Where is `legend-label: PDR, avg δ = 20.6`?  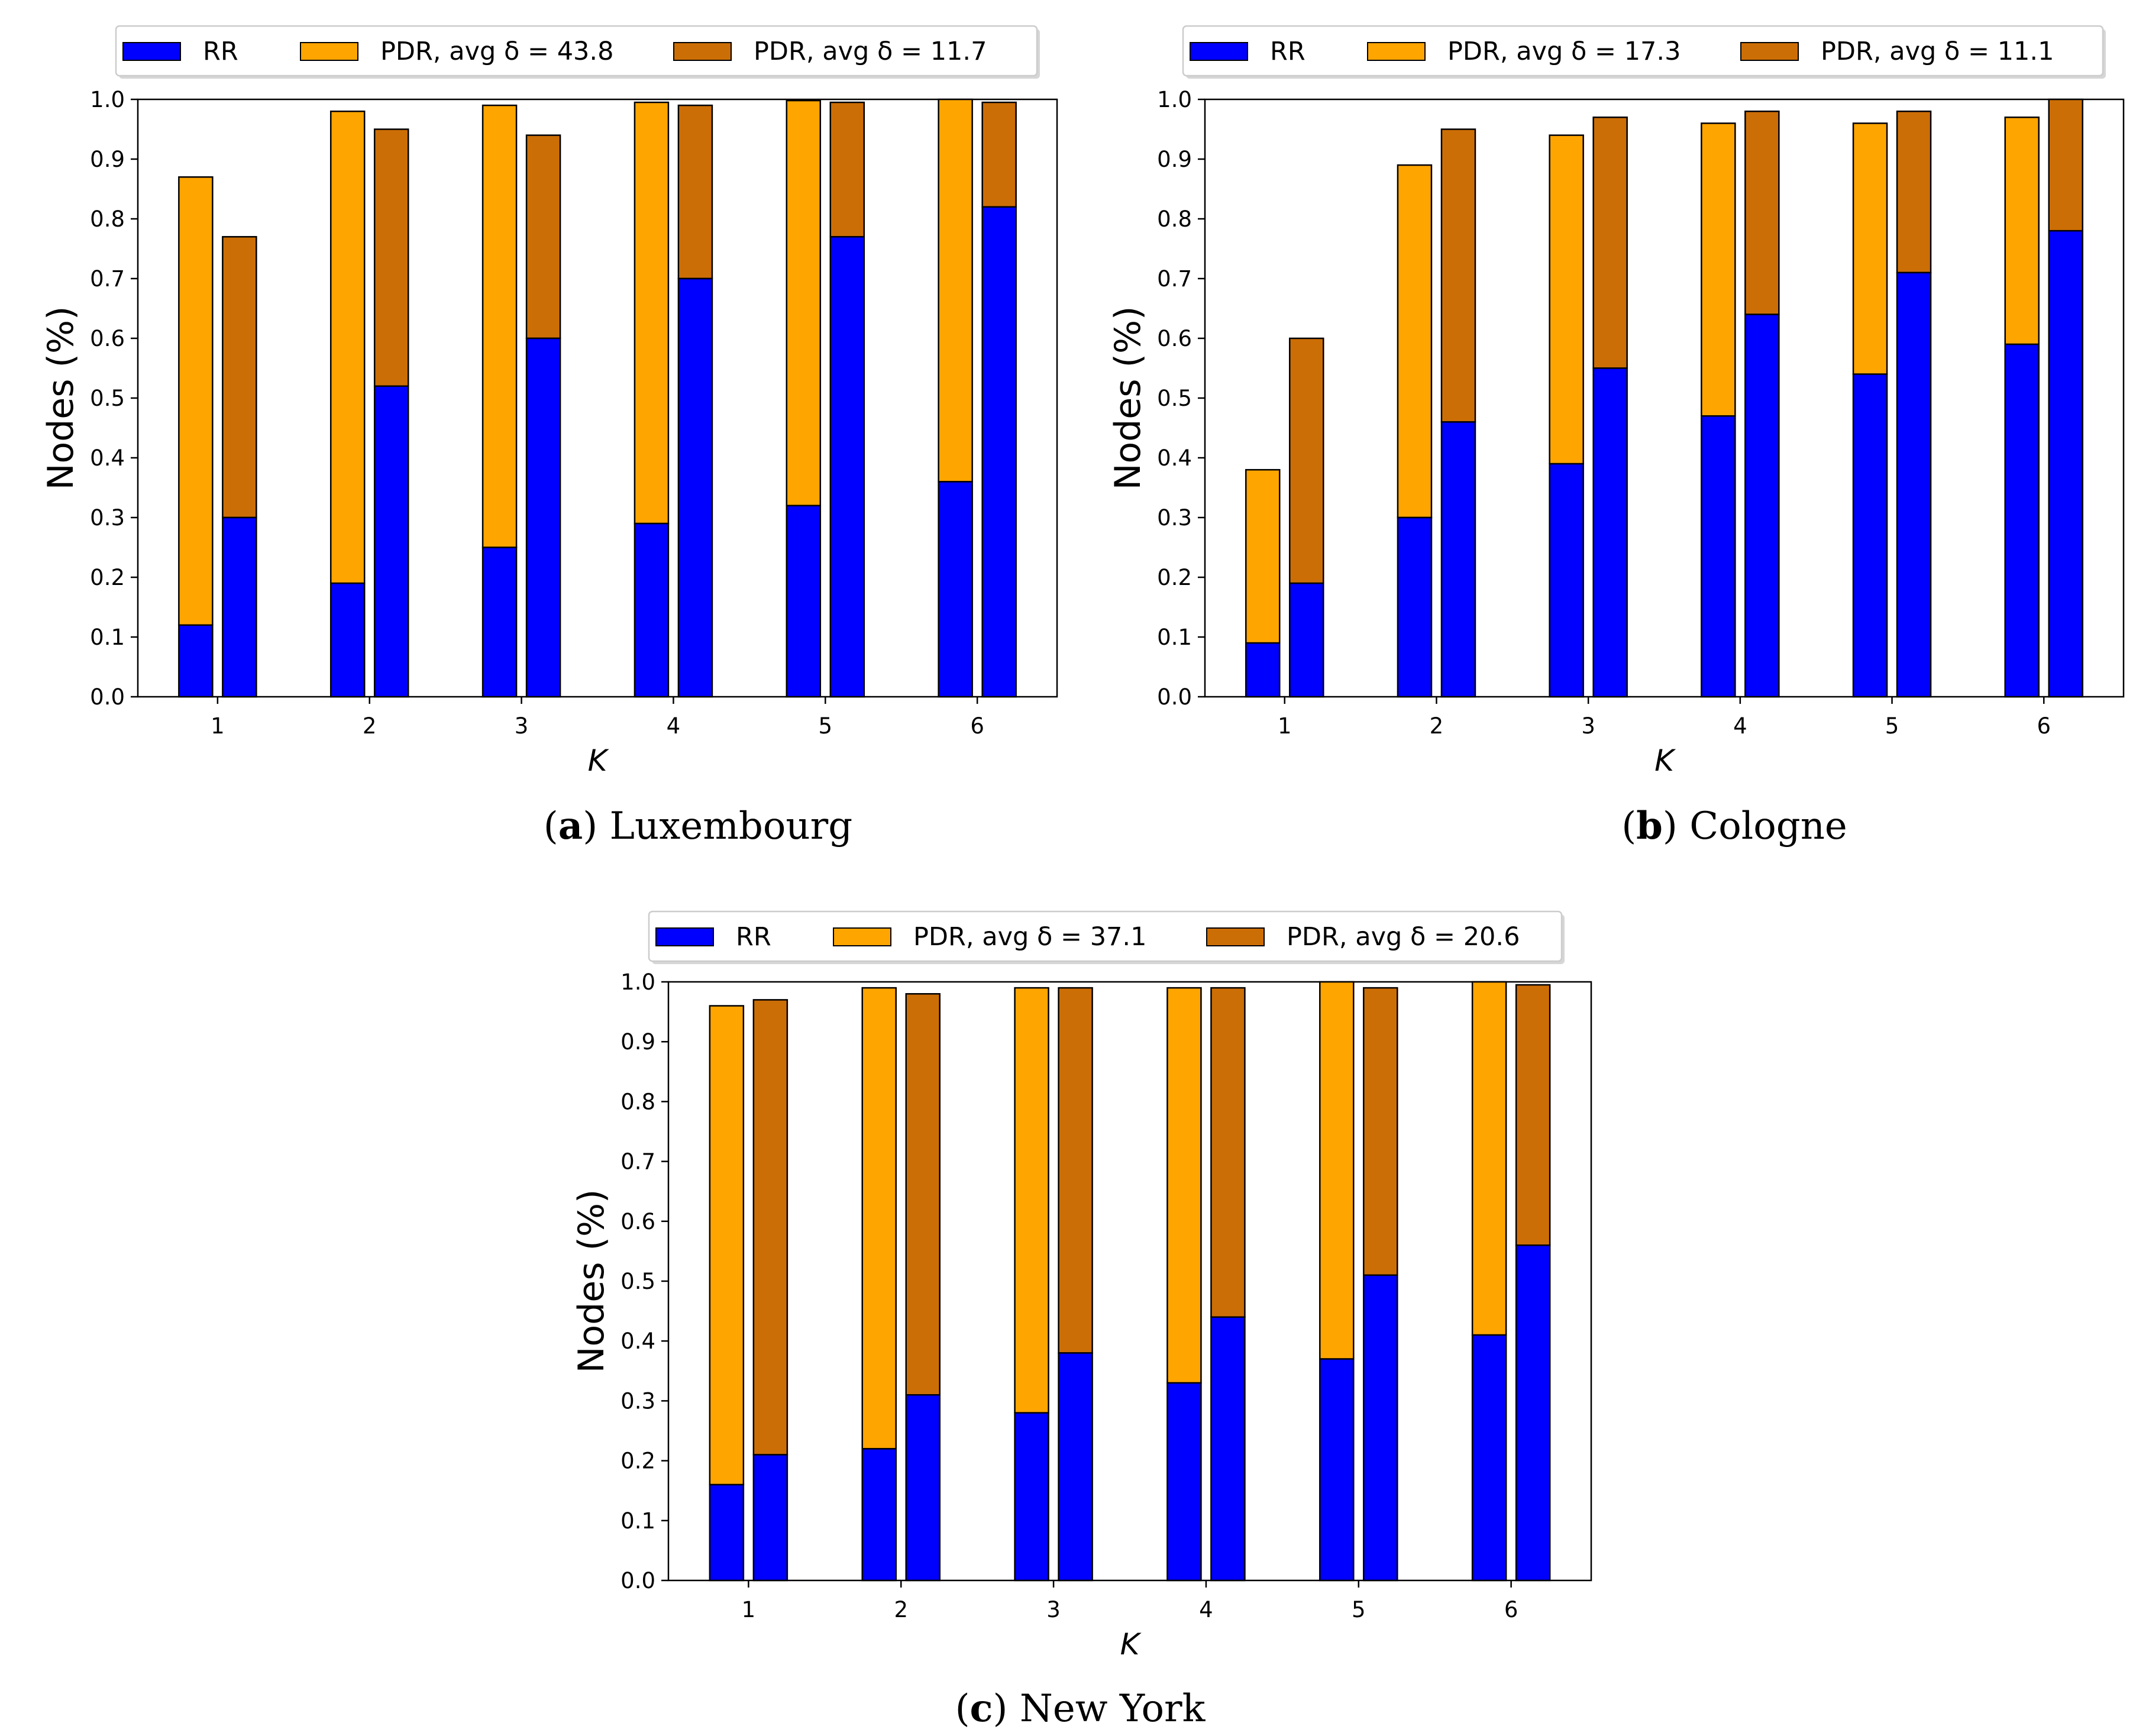 legend-label: PDR, avg δ = 20.6 is located at coordinates (1403, 937).